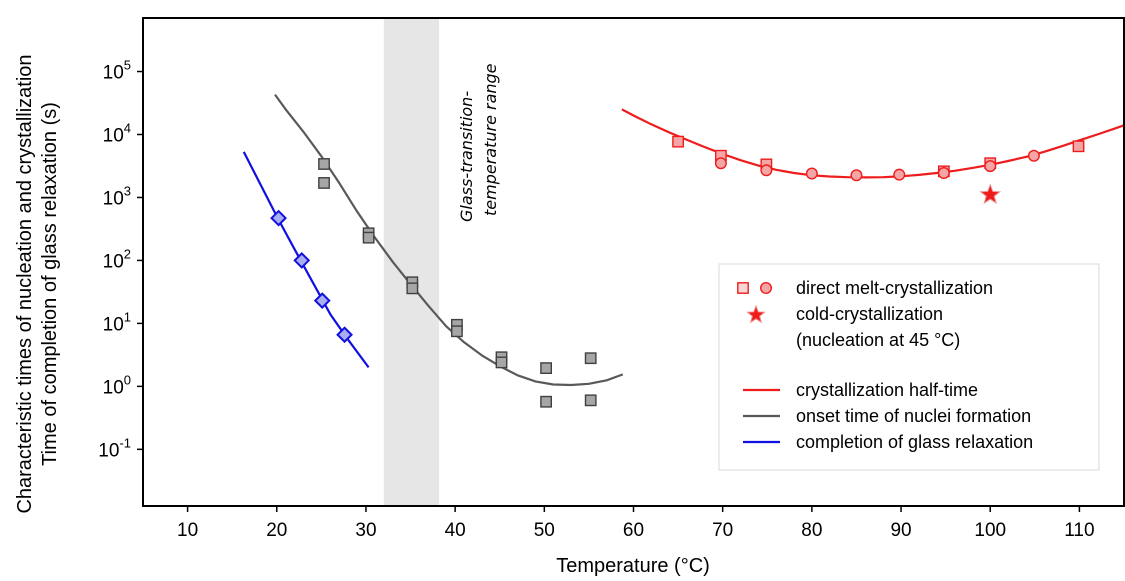  What do you see at coordinates (1079, 530) in the screenshot?
I see `x-tick-label: 110` at bounding box center [1079, 530].